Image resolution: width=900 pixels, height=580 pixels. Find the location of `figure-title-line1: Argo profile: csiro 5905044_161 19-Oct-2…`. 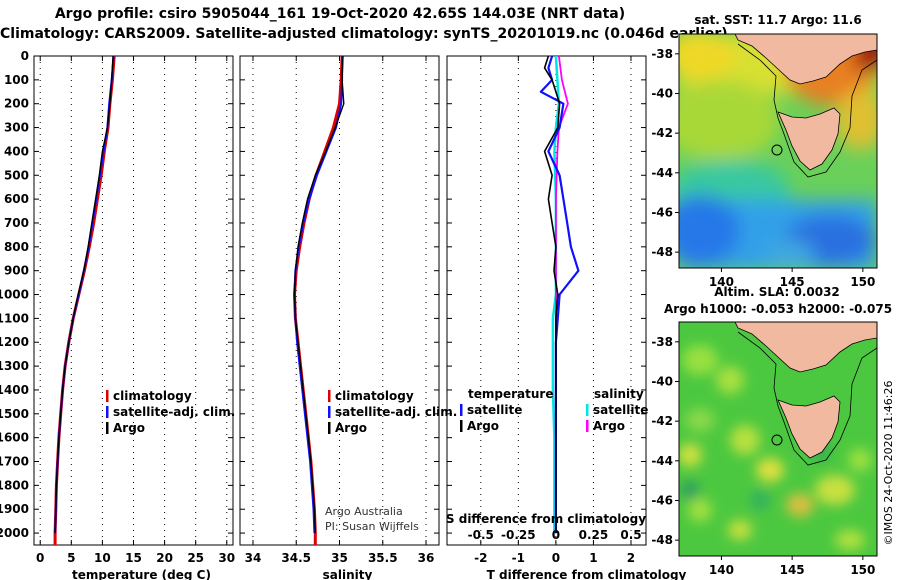

figure-title-line1: Argo profile: csiro 5905044_161 19-Oct-2… is located at coordinates (340, 14).